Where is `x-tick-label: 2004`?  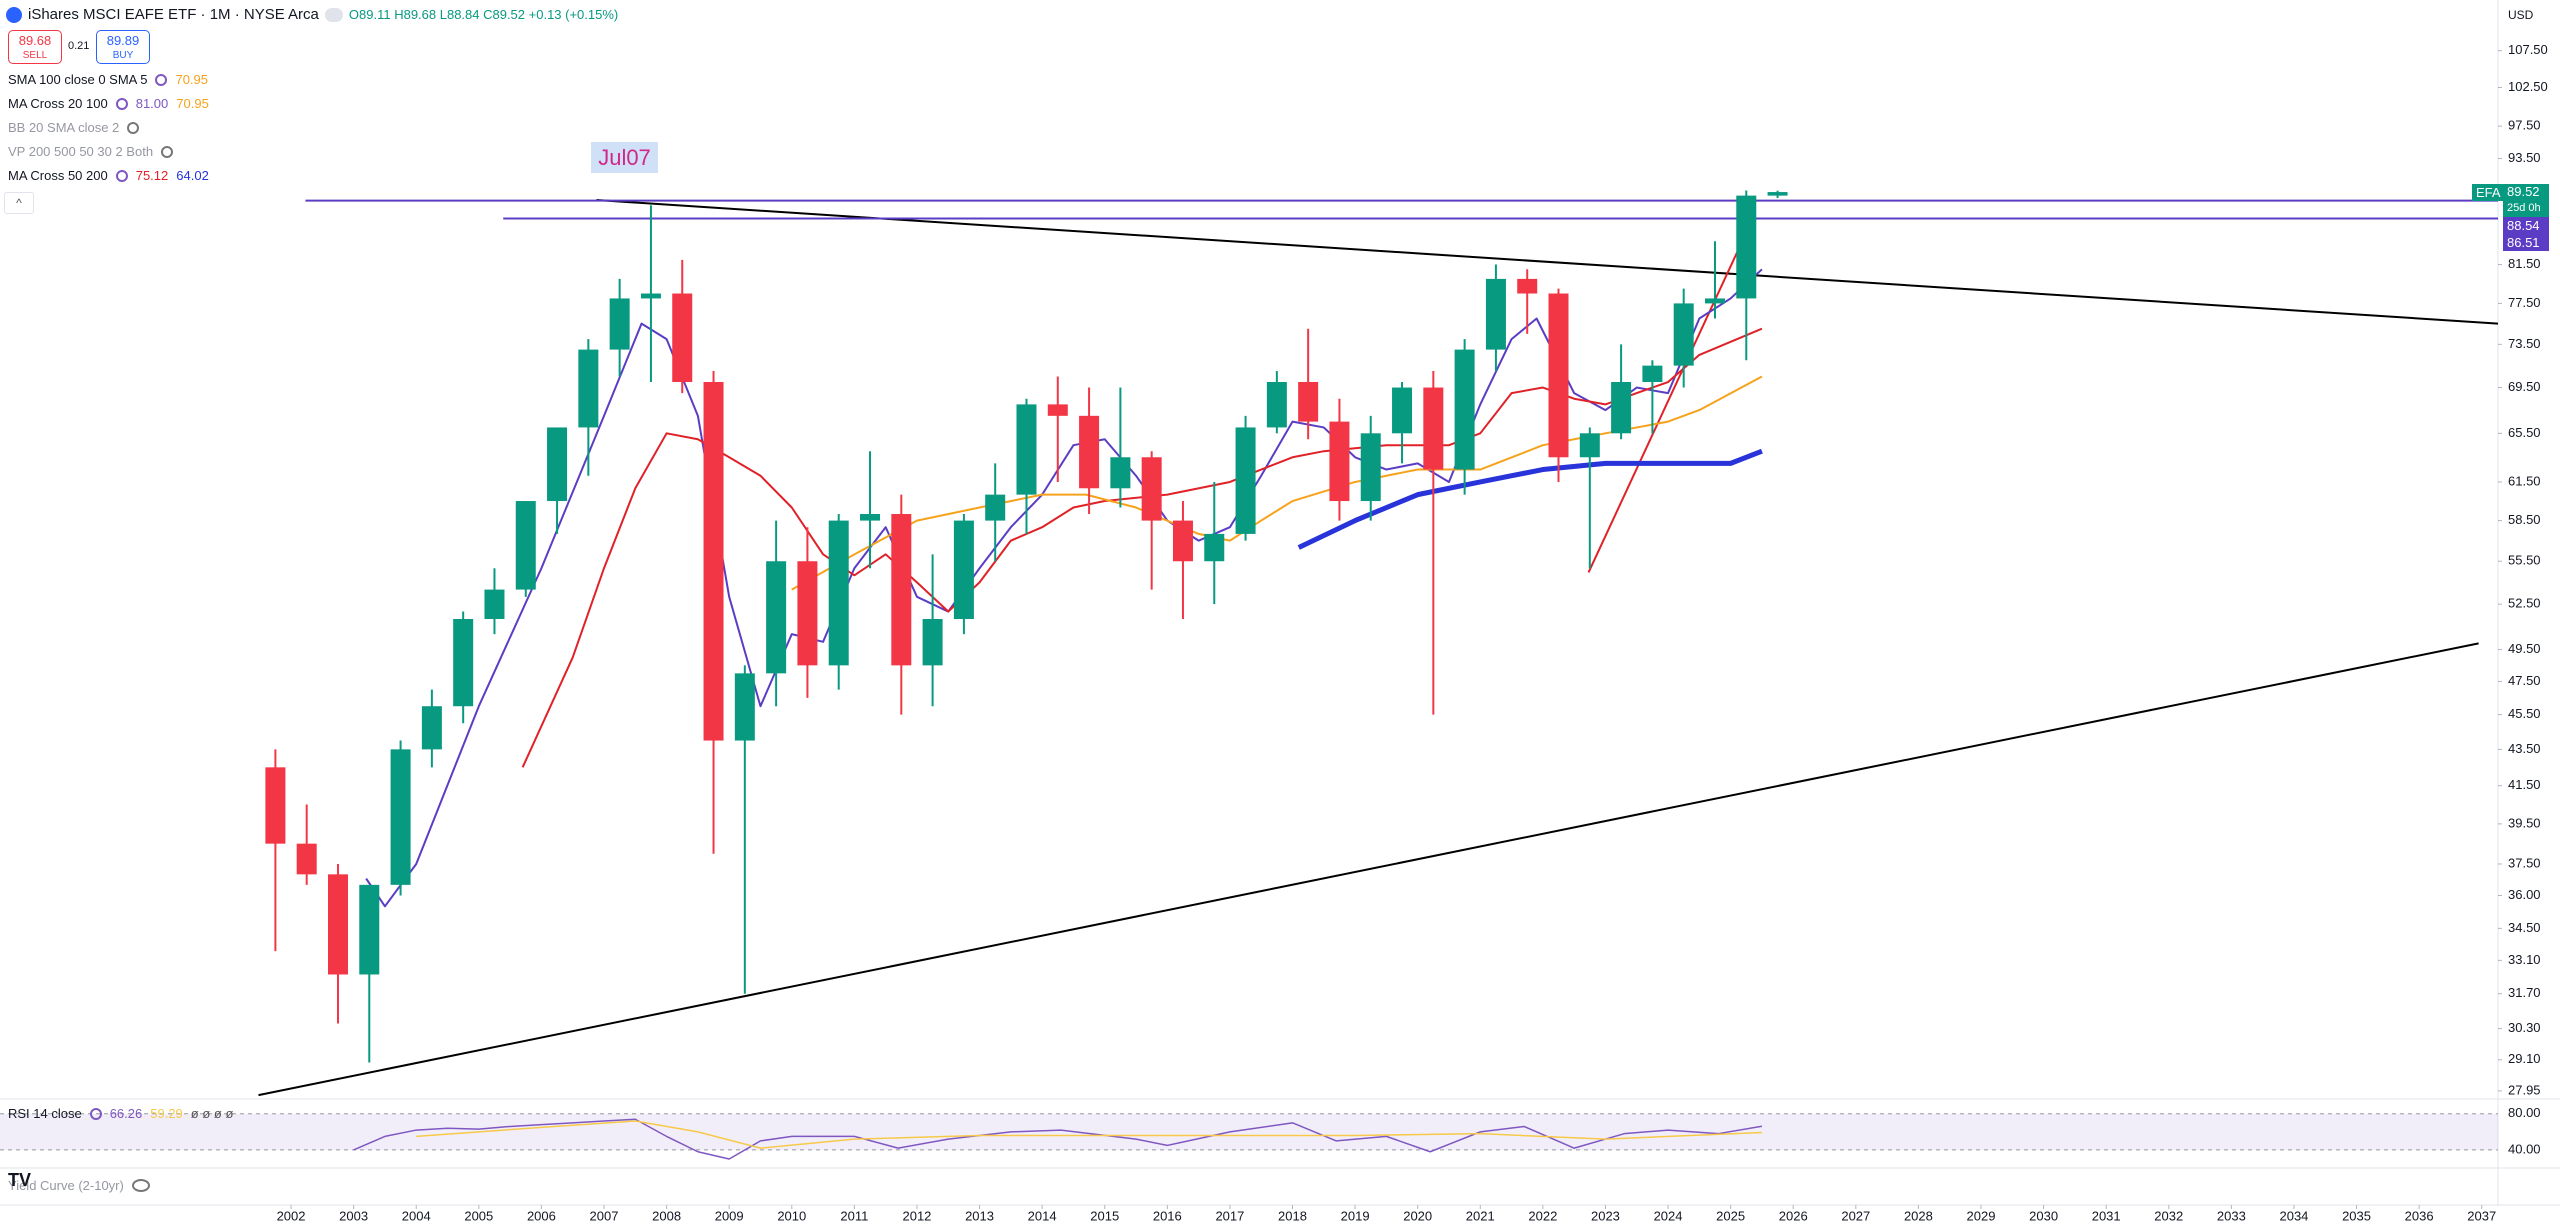
x-tick-label: 2004 is located at coordinates (416, 1215).